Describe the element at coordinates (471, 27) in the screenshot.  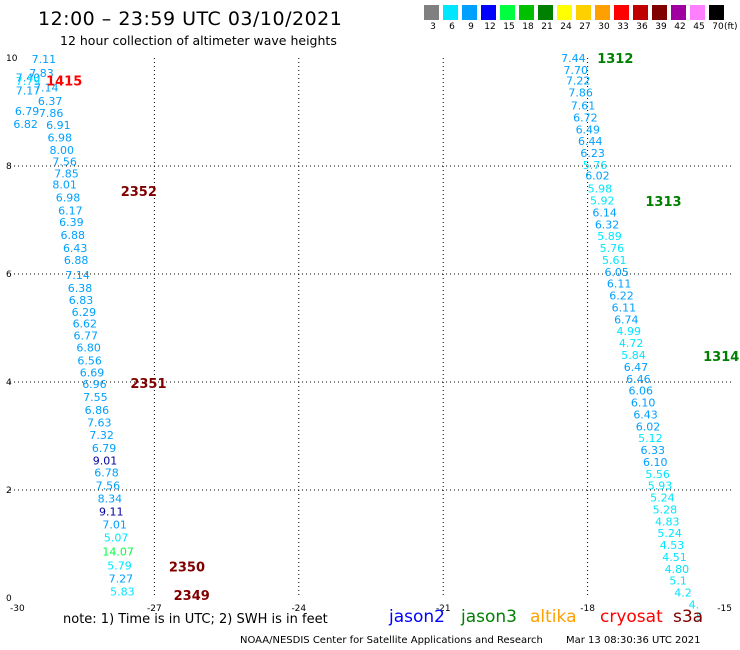
I see `color-scale-label: 9` at that location.